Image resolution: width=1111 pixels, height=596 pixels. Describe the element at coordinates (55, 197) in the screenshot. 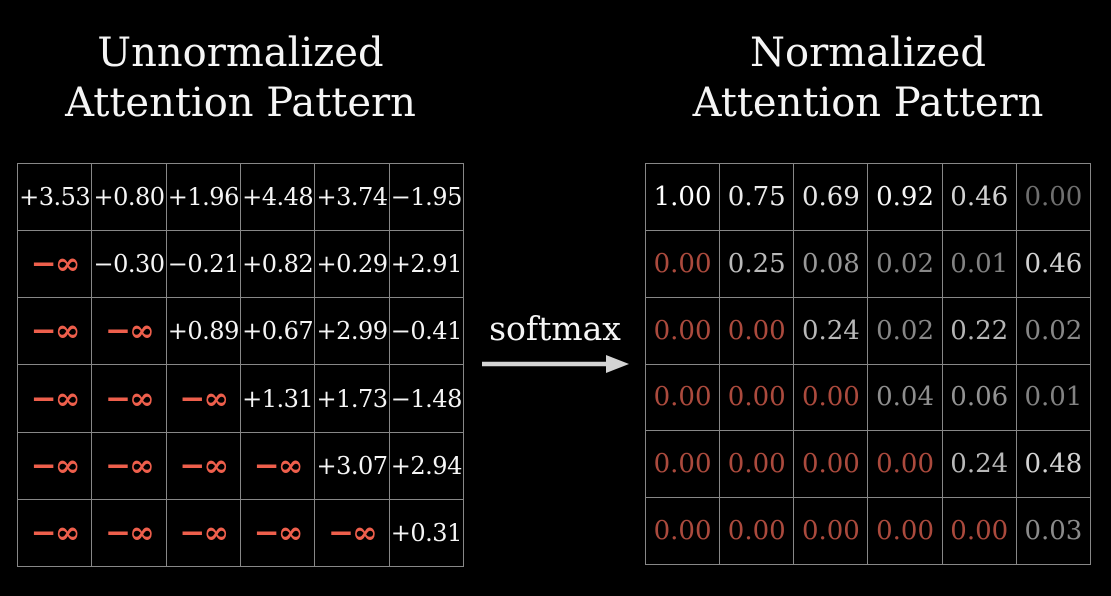

I see `matrix-cell: +3.53` at that location.